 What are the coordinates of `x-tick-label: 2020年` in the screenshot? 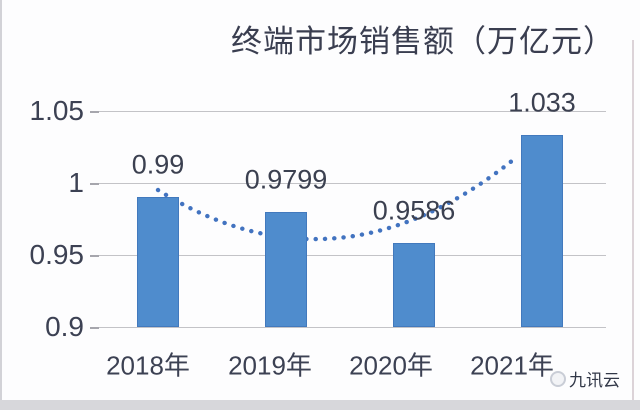 It's located at (391, 365).